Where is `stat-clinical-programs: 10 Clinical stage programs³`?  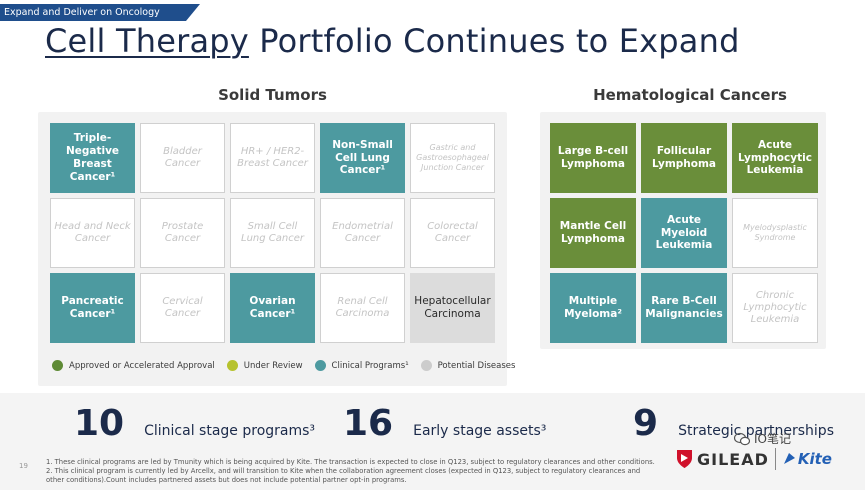
stat-clinical-programs: 10 Clinical stage programs³ is located at coordinates (194, 423).